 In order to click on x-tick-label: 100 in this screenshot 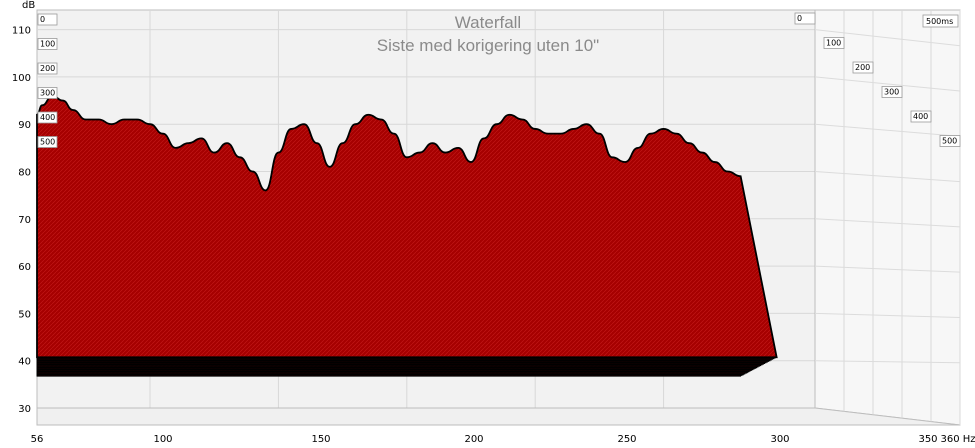, I will do `click(162, 439)`.